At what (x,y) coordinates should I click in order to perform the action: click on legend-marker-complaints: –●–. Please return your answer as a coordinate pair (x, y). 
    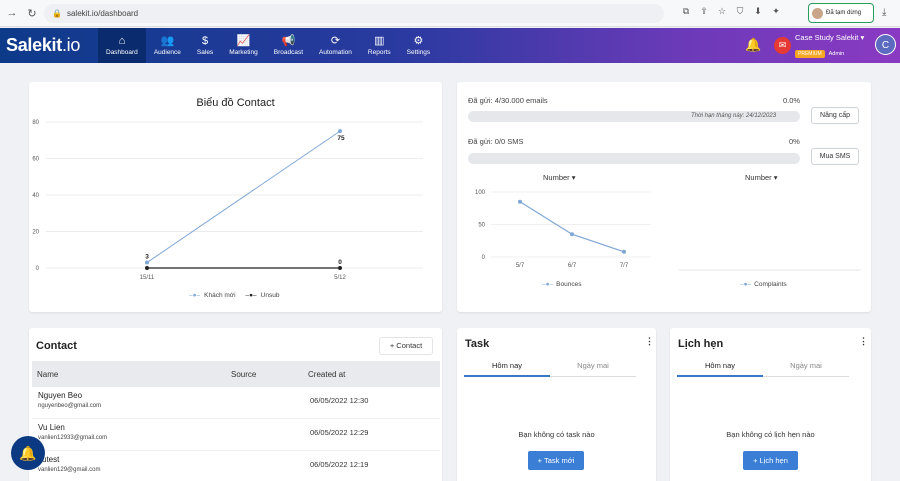
    Looking at the image, I should click on (746, 284).